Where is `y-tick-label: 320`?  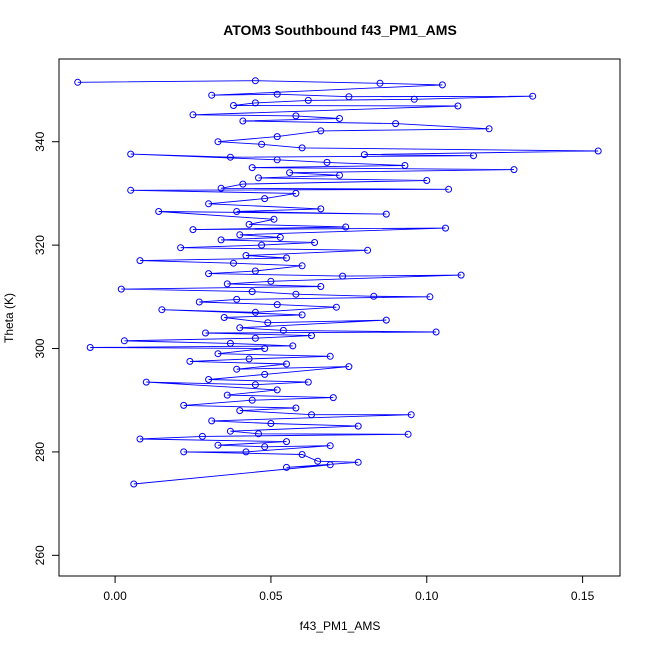
y-tick-label: 320 is located at coordinates (40, 245).